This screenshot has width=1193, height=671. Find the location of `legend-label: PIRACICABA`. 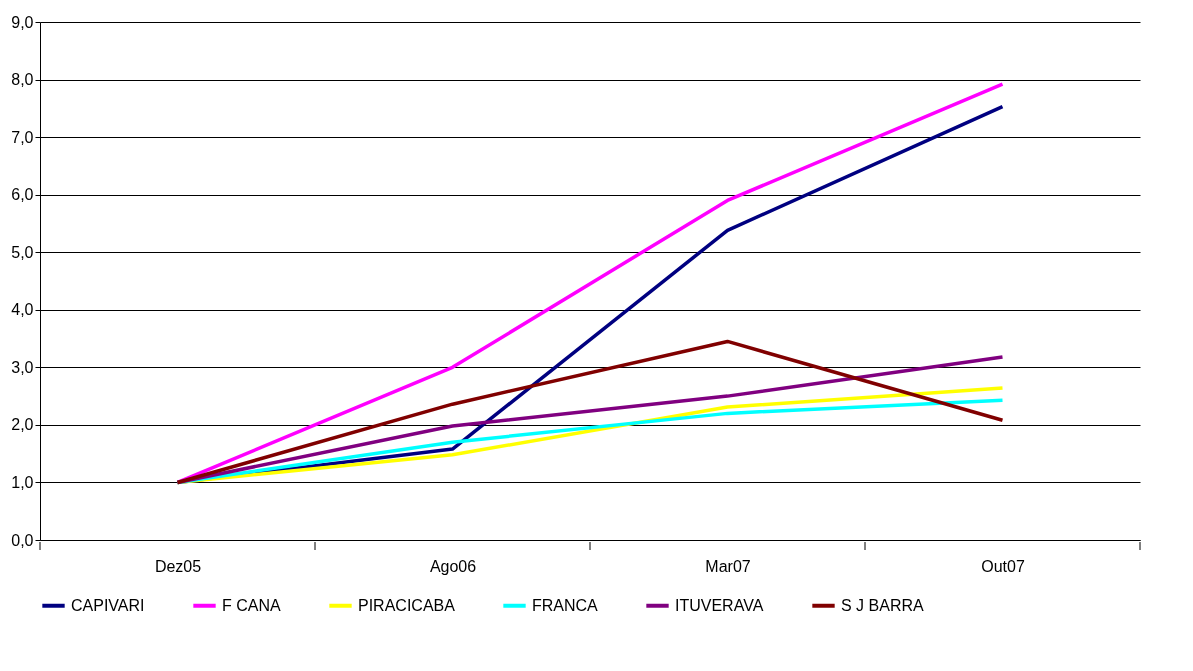

legend-label: PIRACICABA is located at coordinates (407, 605).